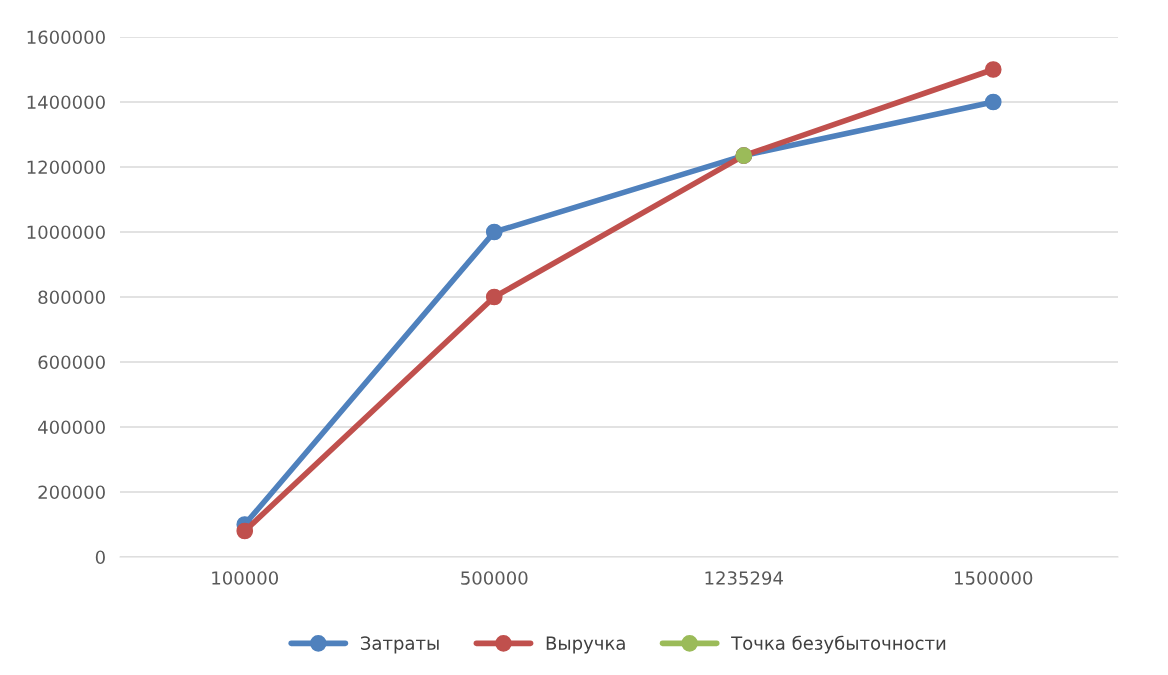 The width and height of the screenshot is (1168, 675). What do you see at coordinates (400, 645) in the screenshot?
I see `legend-label: Затраты` at bounding box center [400, 645].